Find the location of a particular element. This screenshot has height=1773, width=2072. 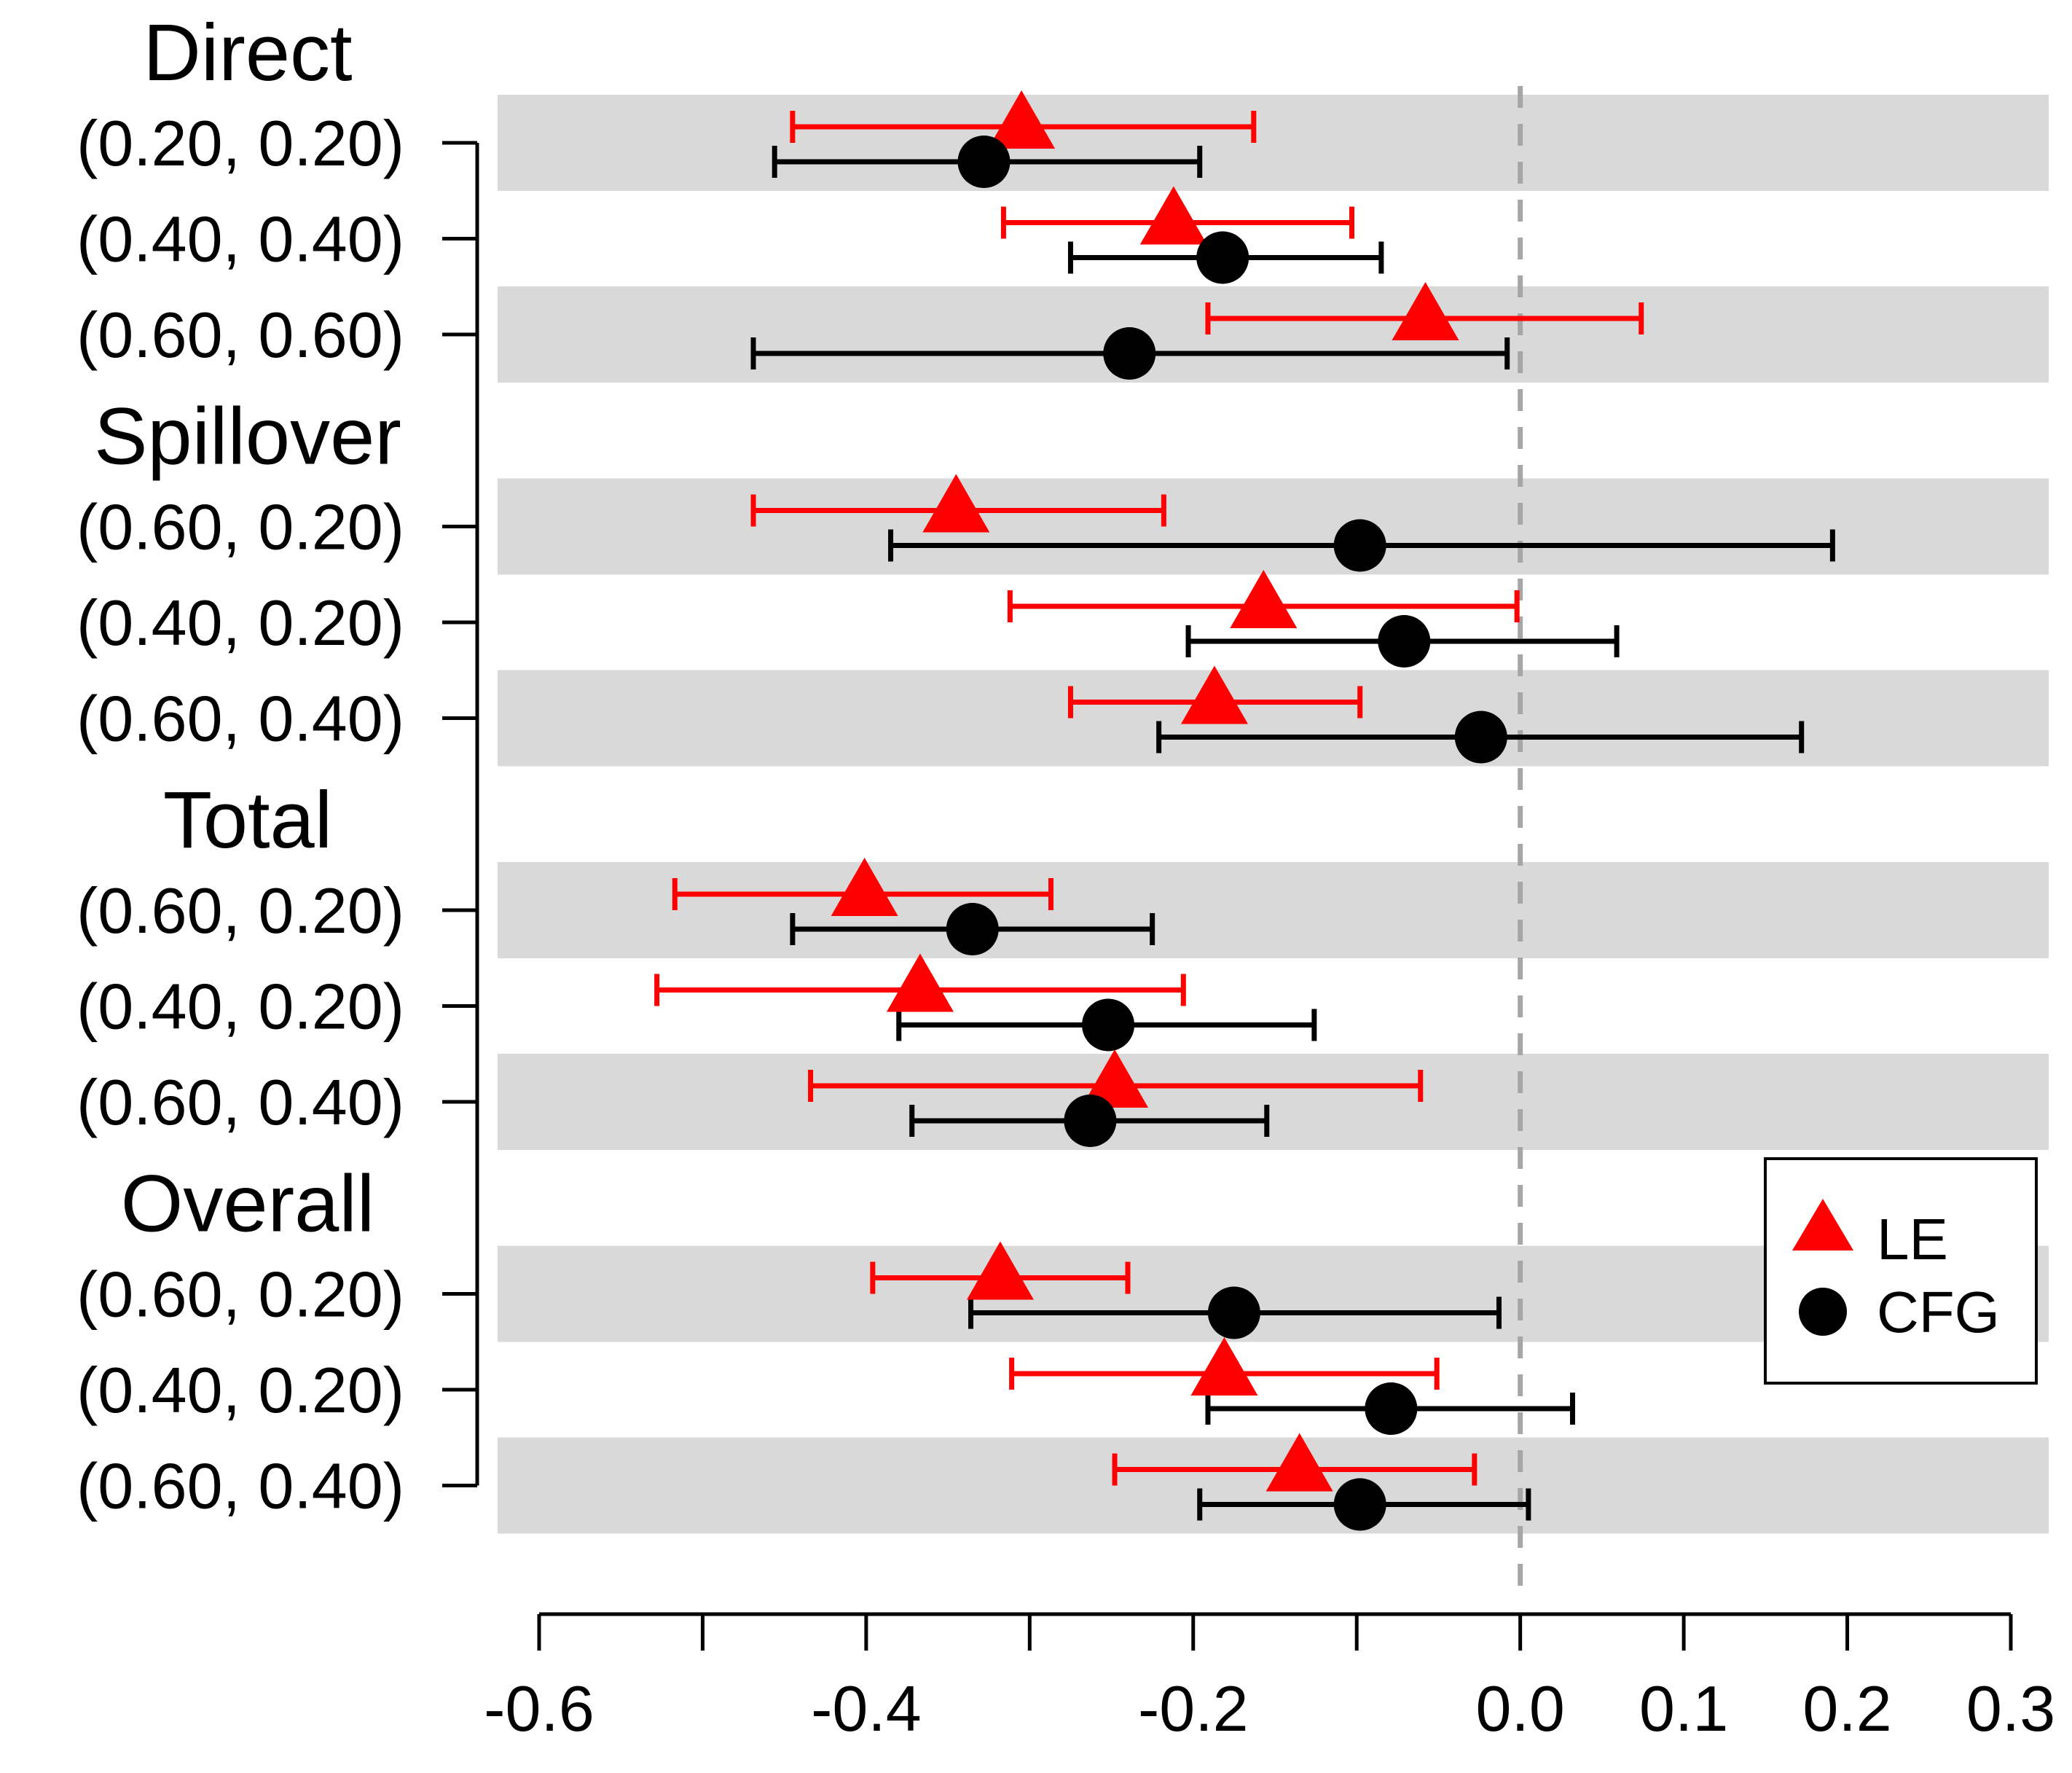

legend: LE CFG is located at coordinates (1901, 1271).